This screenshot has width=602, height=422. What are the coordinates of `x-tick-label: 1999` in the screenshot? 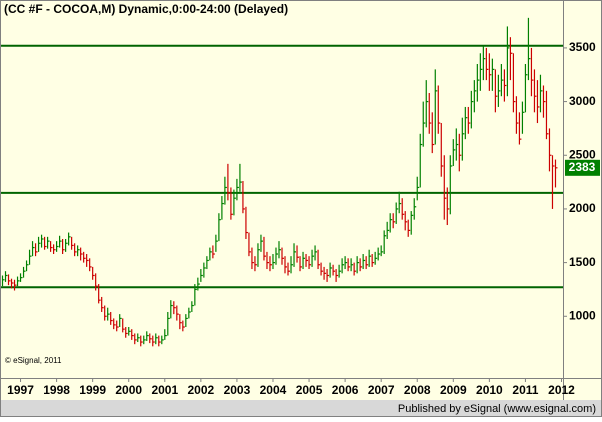 It's located at (92, 390).